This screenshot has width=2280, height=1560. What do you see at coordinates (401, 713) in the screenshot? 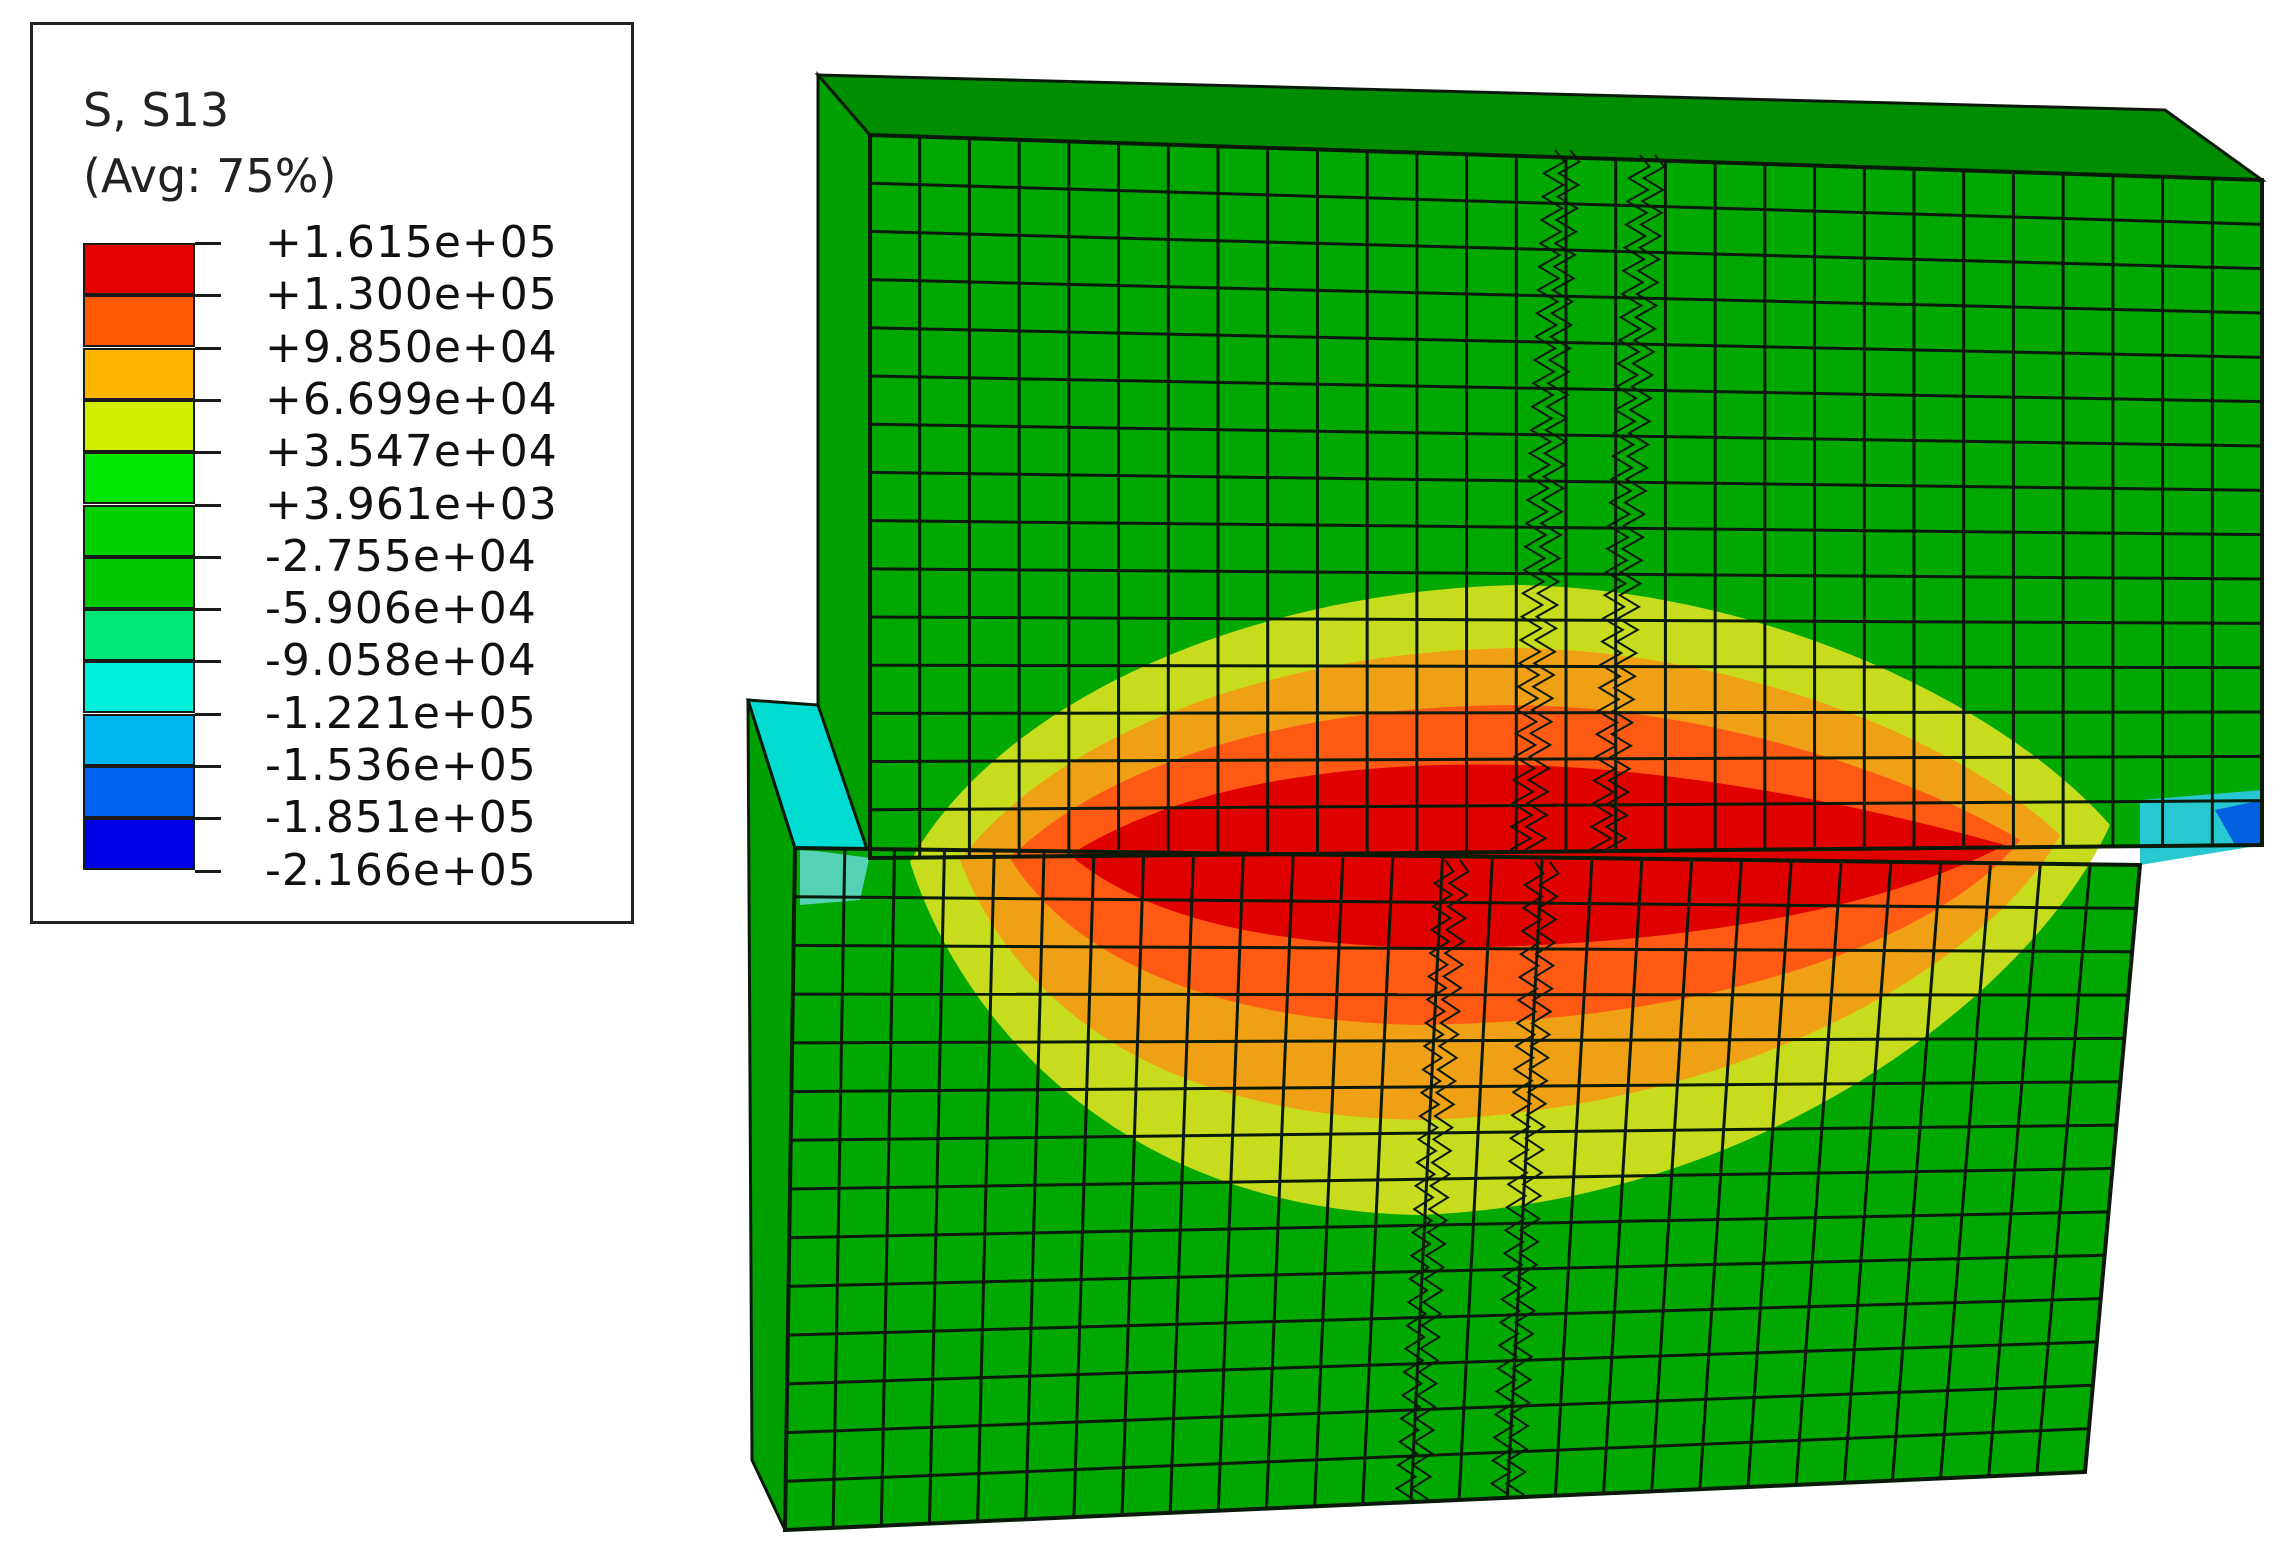
I see `legend-tick-label-10: -1.221e+05` at bounding box center [401, 713].